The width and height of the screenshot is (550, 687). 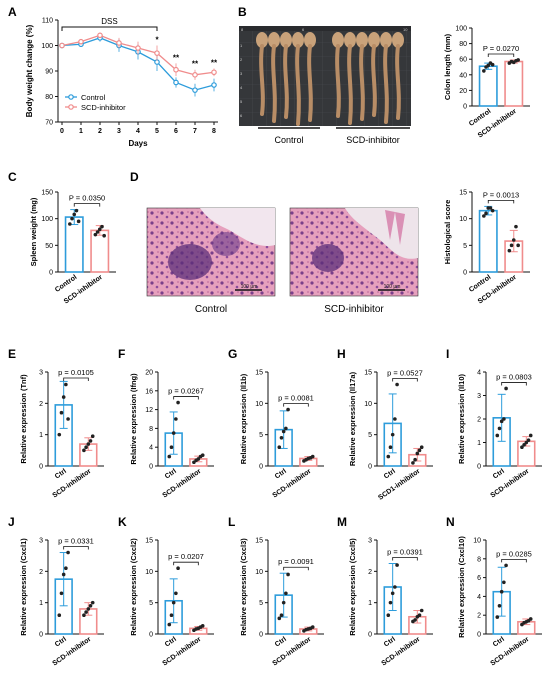 I want to click on y-tick-label: 15, so click(x=149, y=541).